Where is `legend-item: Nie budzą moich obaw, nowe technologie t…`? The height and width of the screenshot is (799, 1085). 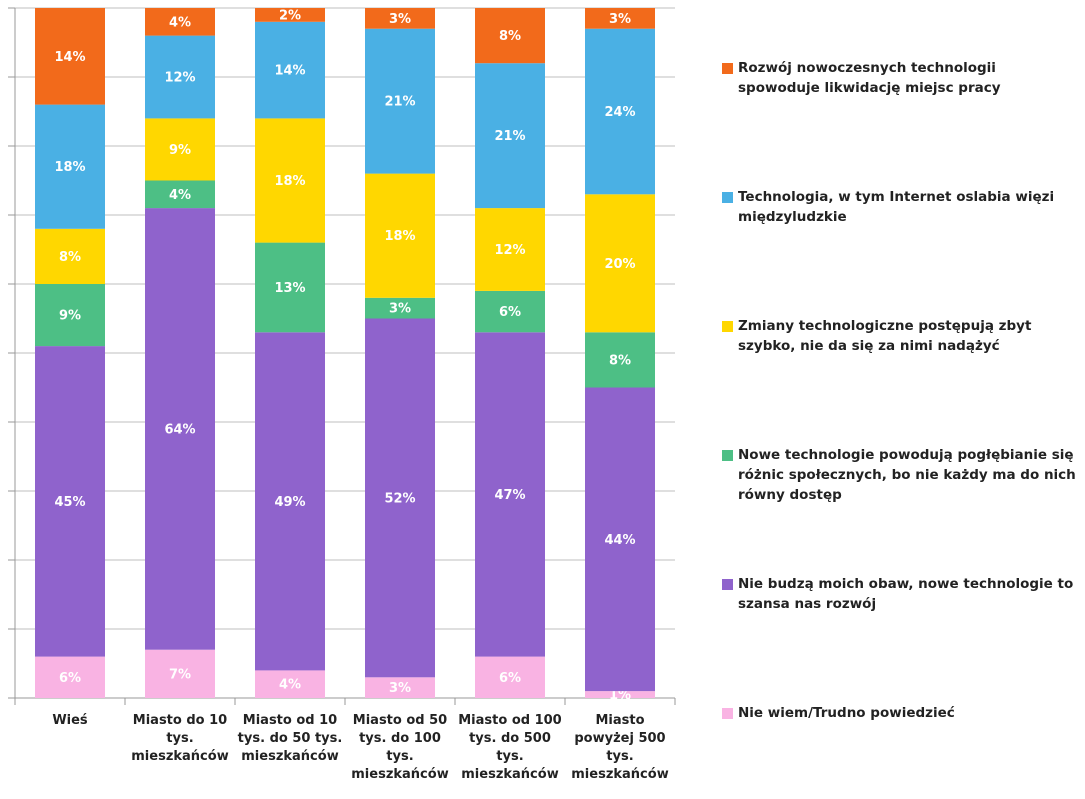
legend-item: Nie budzą moich obaw, nowe technologie t… is located at coordinates (902, 594).